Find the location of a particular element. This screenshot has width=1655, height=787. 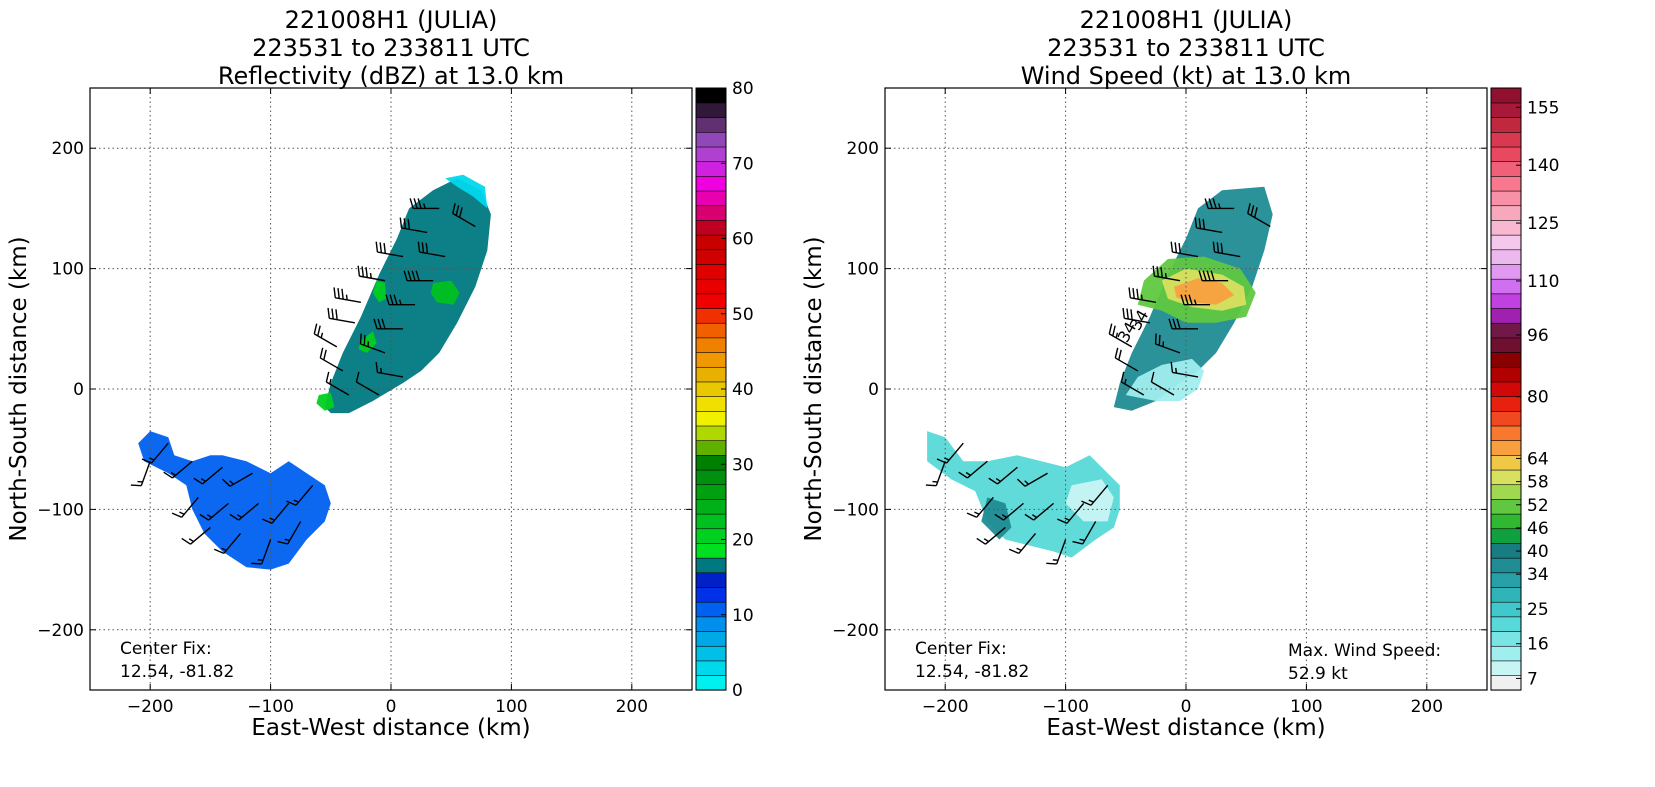

y-tick-label: −100 is located at coordinates (60, 510).